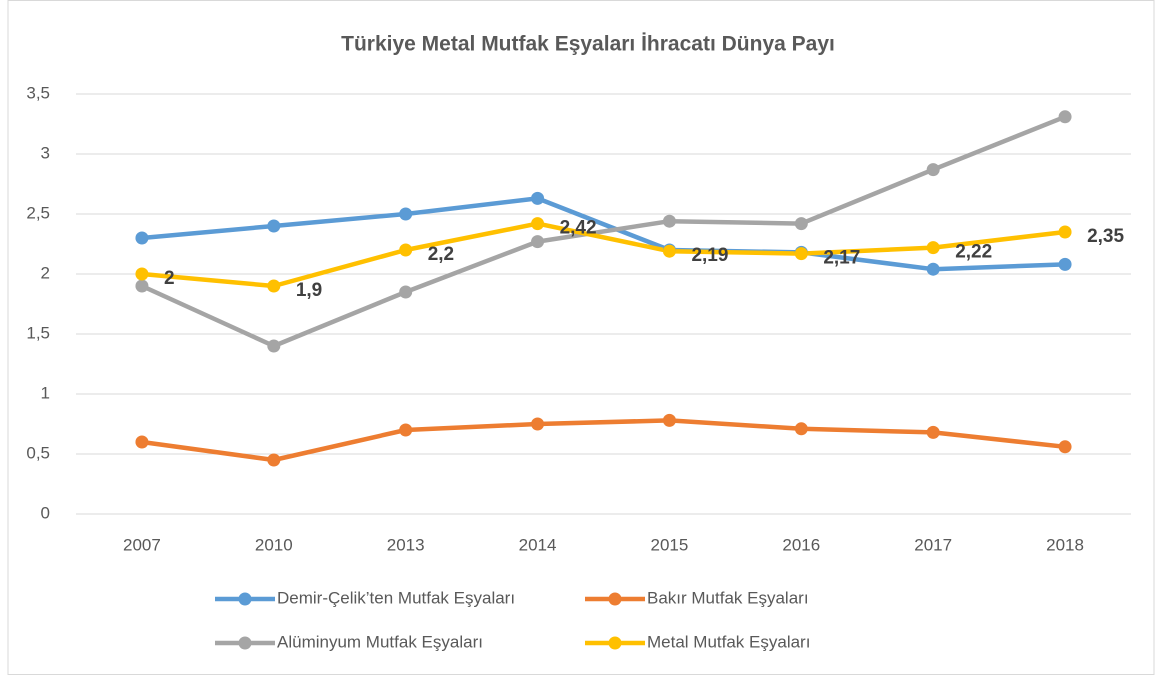 This screenshot has height=675, width=1155. I want to click on x-tick-label: 2013, so click(406, 544).